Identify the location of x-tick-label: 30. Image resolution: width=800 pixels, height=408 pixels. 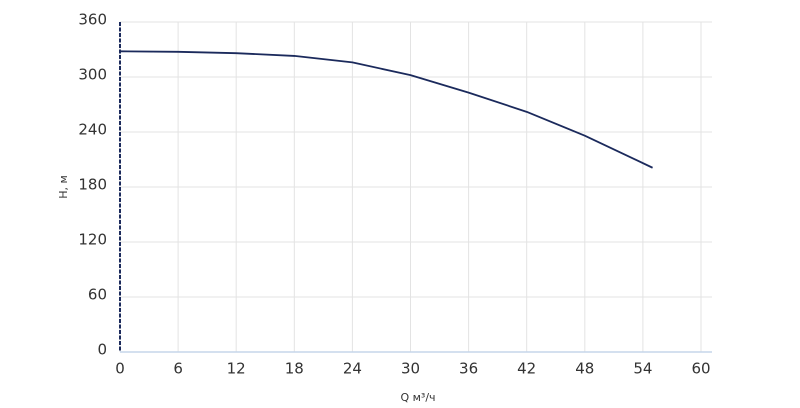
(410, 369).